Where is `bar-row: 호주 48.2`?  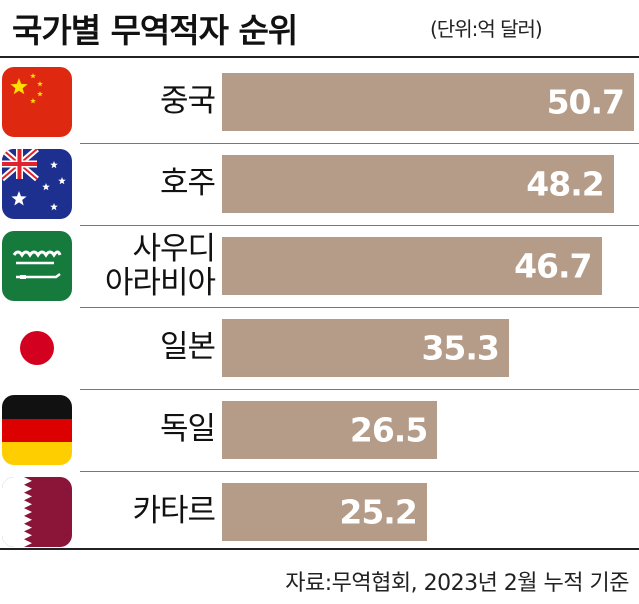 bar-row: 호주 48.2 is located at coordinates (319, 184).